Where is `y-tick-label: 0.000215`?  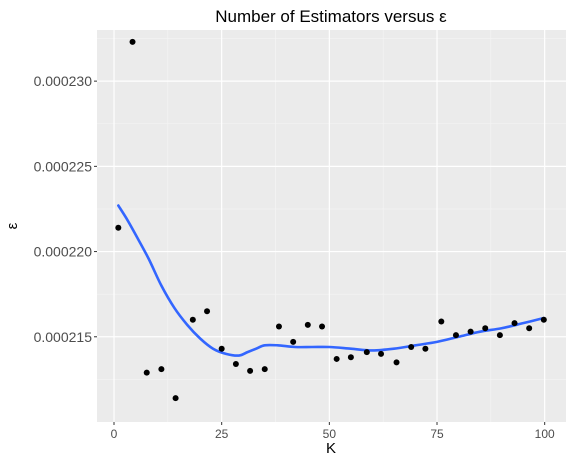 y-tick-label: 0.000215 is located at coordinates (63, 337).